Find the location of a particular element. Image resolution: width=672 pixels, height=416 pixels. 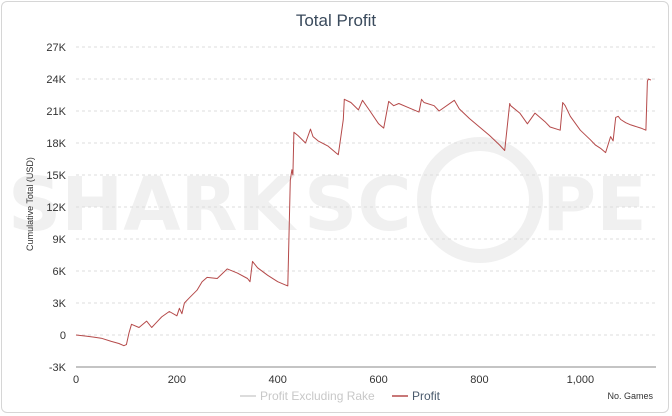

x-tick-label: 0 is located at coordinates (76, 380).